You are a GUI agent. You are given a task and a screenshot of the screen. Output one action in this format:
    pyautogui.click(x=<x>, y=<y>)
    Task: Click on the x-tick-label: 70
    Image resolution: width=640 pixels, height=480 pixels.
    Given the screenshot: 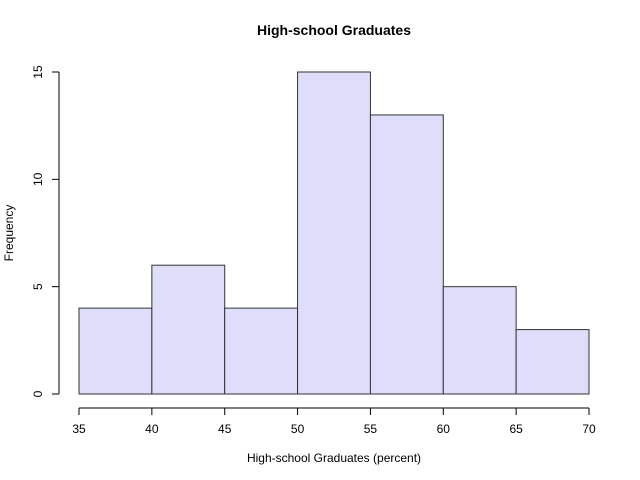 What is the action you would take?
    pyautogui.click(x=589, y=429)
    